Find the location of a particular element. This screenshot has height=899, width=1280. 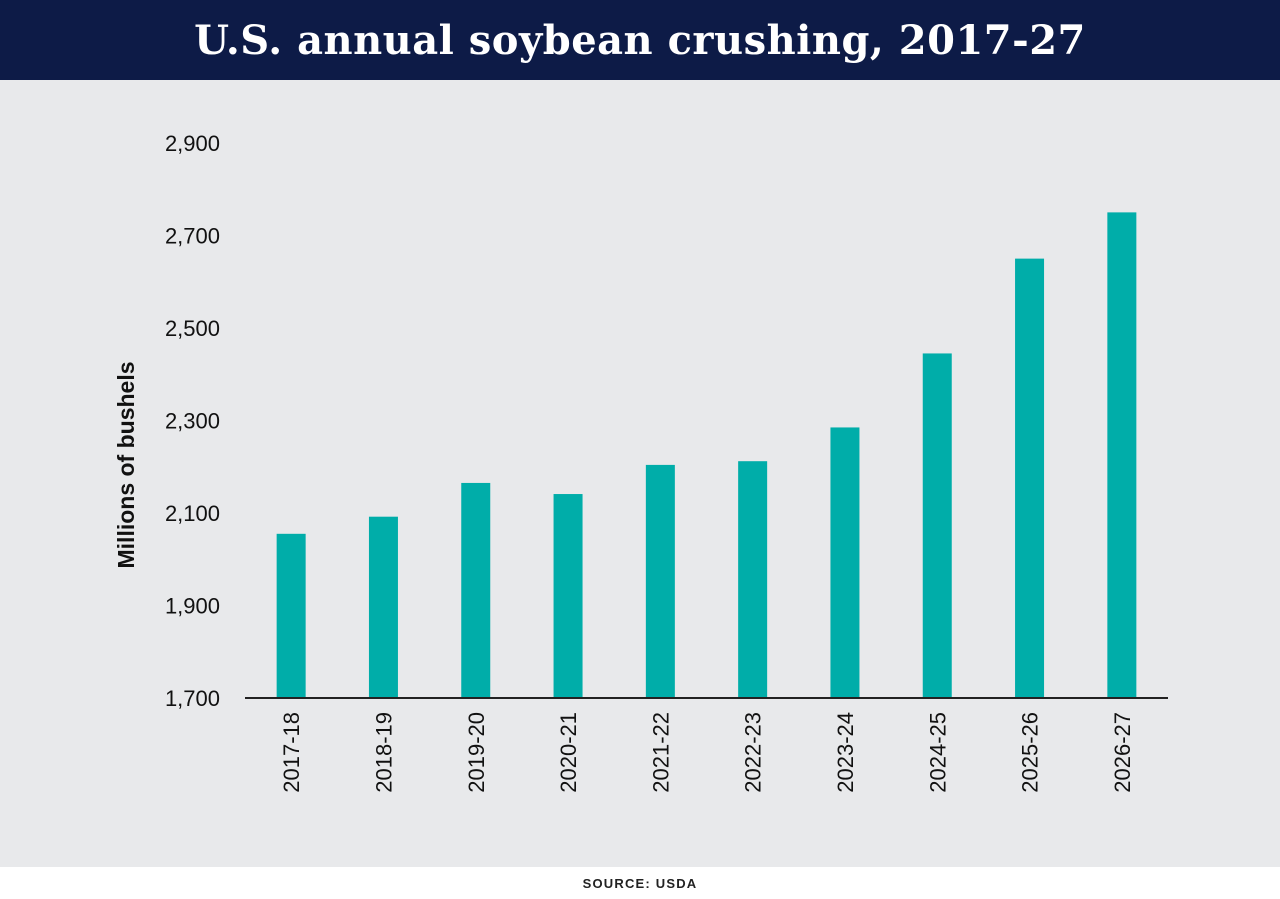

chart-title: U.S. annual soybean crushing, 2017-27 is located at coordinates (640, 40).